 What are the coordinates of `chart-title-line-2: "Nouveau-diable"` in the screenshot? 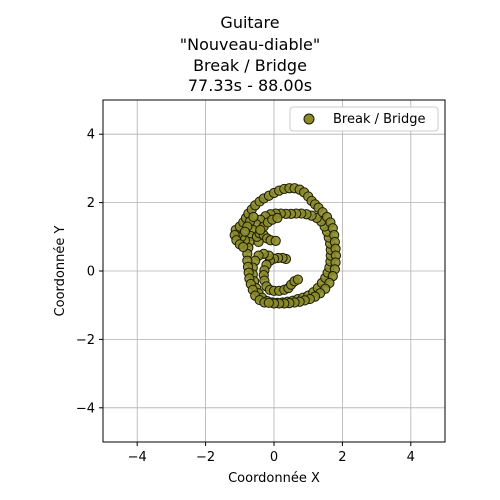 It's located at (250, 44).